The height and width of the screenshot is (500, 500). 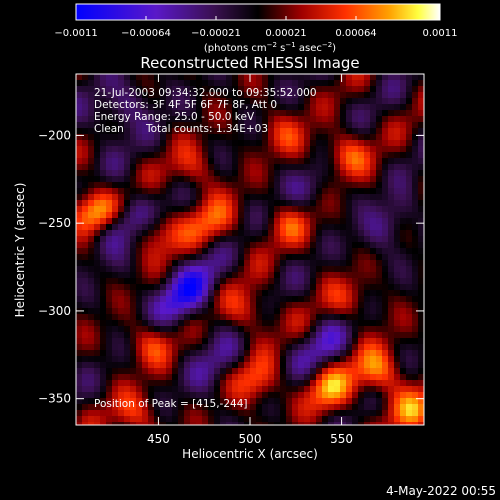 I want to click on y-tick-label: −250, so click(x=54, y=223).